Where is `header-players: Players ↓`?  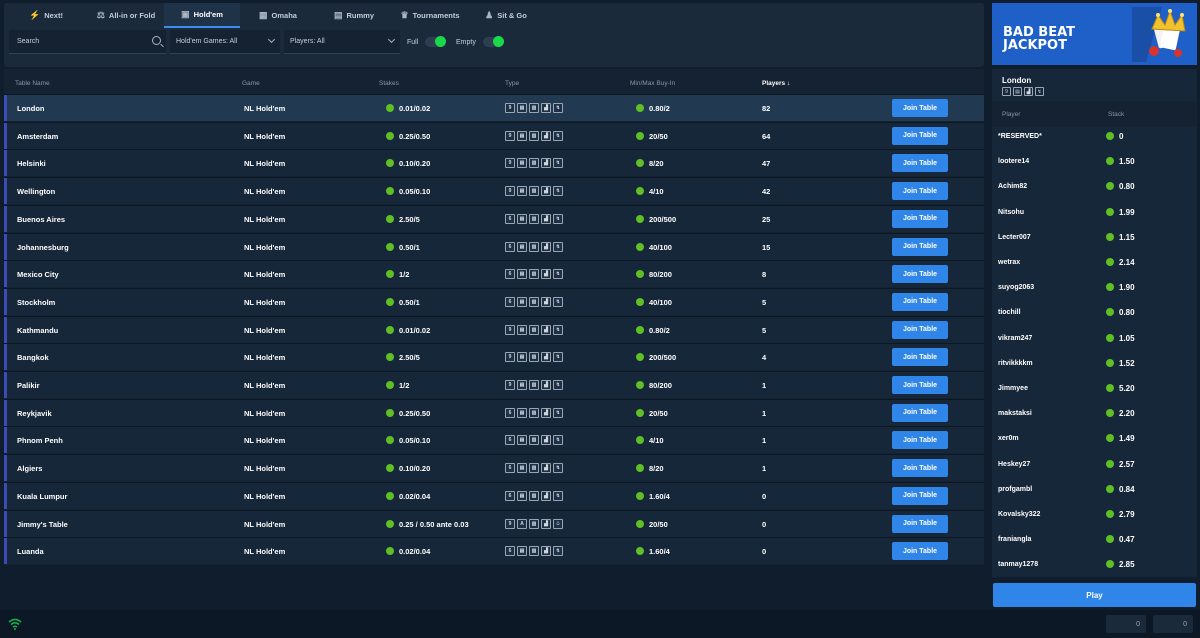
header-players: Players ↓ is located at coordinates (776, 83).